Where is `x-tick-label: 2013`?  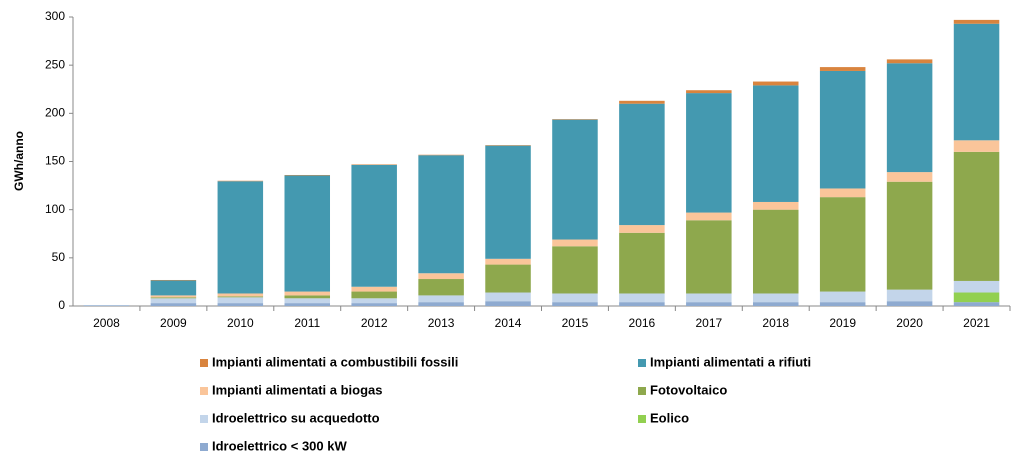 x-tick-label: 2013 is located at coordinates (441, 323).